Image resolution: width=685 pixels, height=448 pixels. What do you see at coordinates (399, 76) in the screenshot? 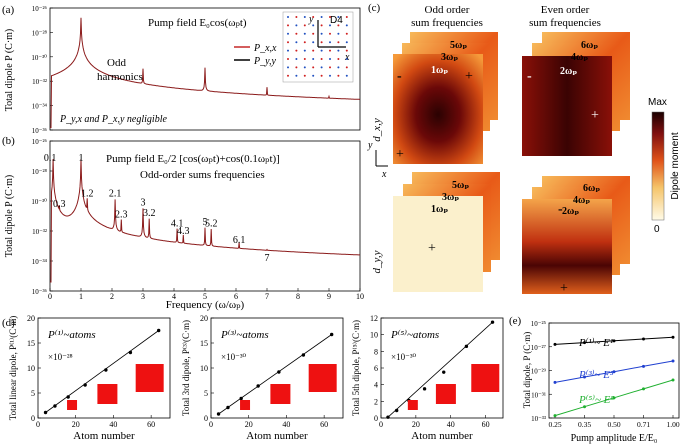
I see `sign-minus-odd: -` at bounding box center [399, 76].